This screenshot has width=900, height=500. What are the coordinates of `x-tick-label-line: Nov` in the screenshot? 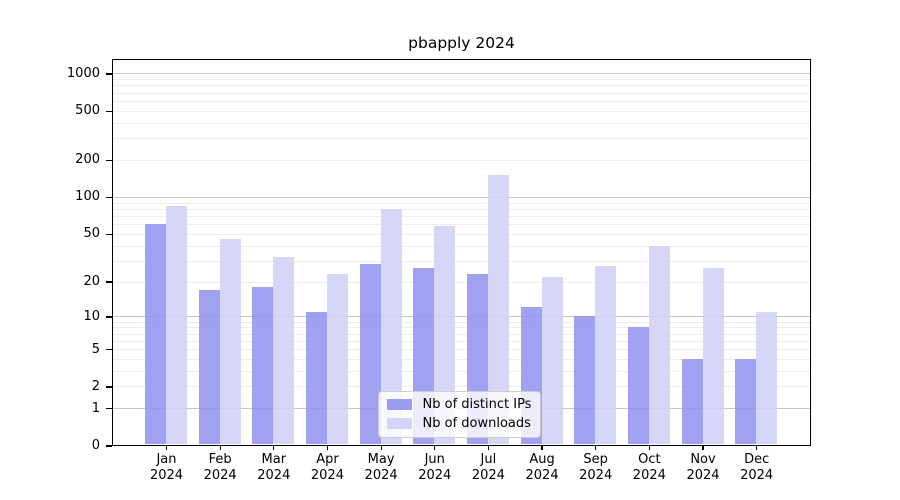 It's located at (703, 459).